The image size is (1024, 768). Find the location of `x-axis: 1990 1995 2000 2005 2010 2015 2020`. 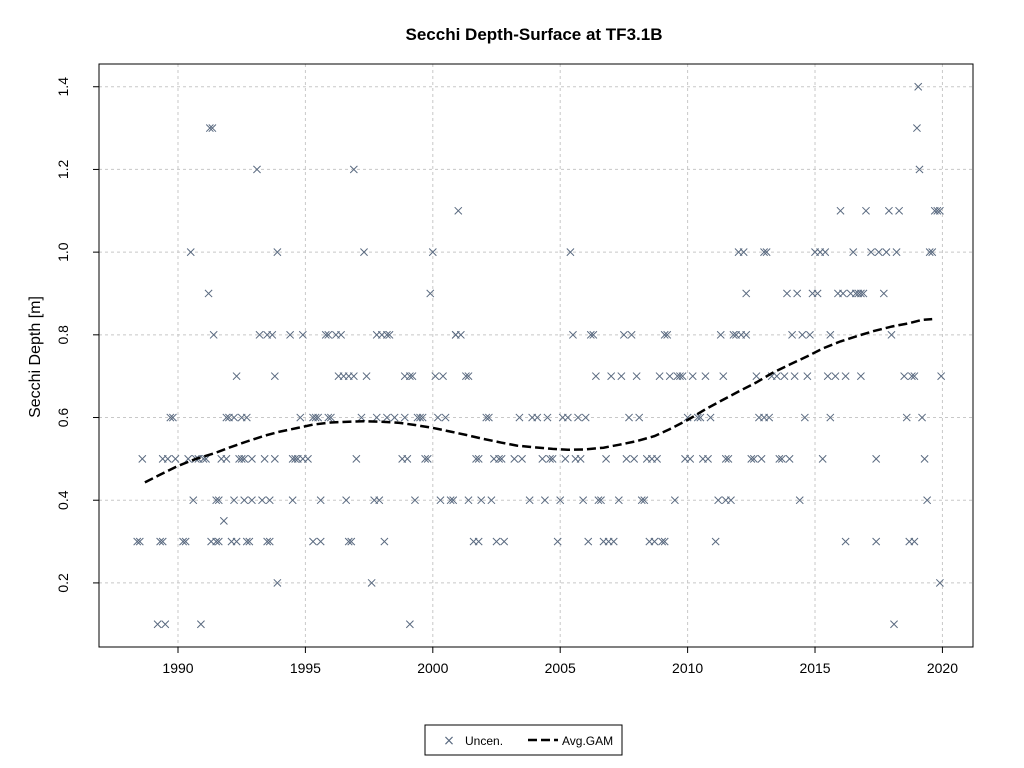

x-axis: 1990 1995 2000 2005 2010 2015 2020 is located at coordinates (560, 661).